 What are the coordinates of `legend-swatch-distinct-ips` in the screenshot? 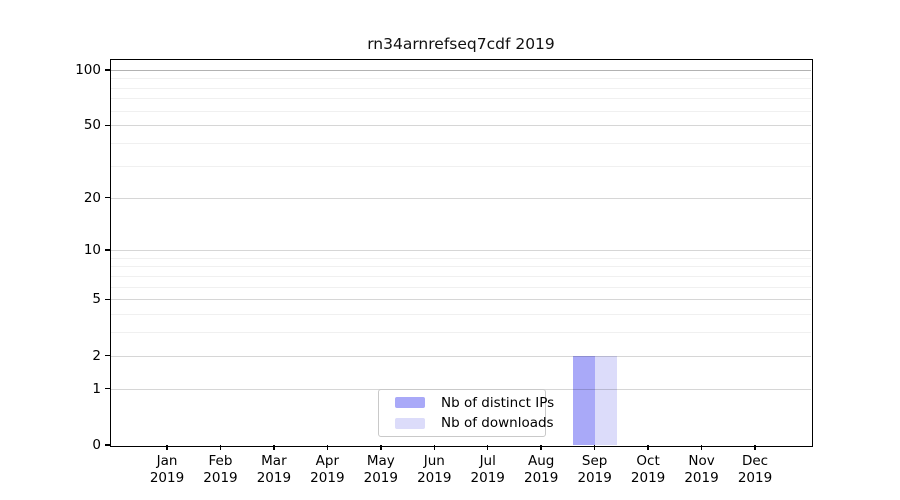 It's located at (410, 403).